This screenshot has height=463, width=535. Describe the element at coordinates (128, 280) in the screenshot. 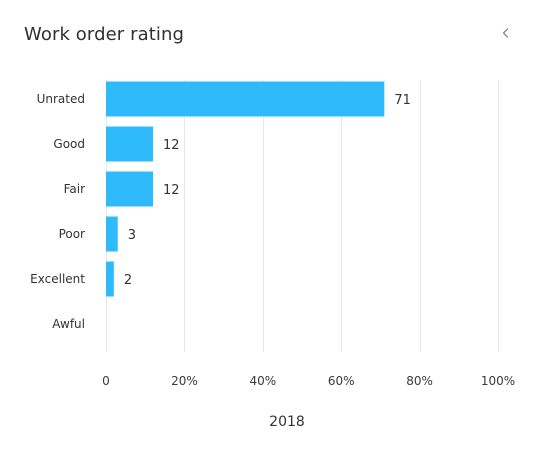

I see `data-label: 2` at that location.